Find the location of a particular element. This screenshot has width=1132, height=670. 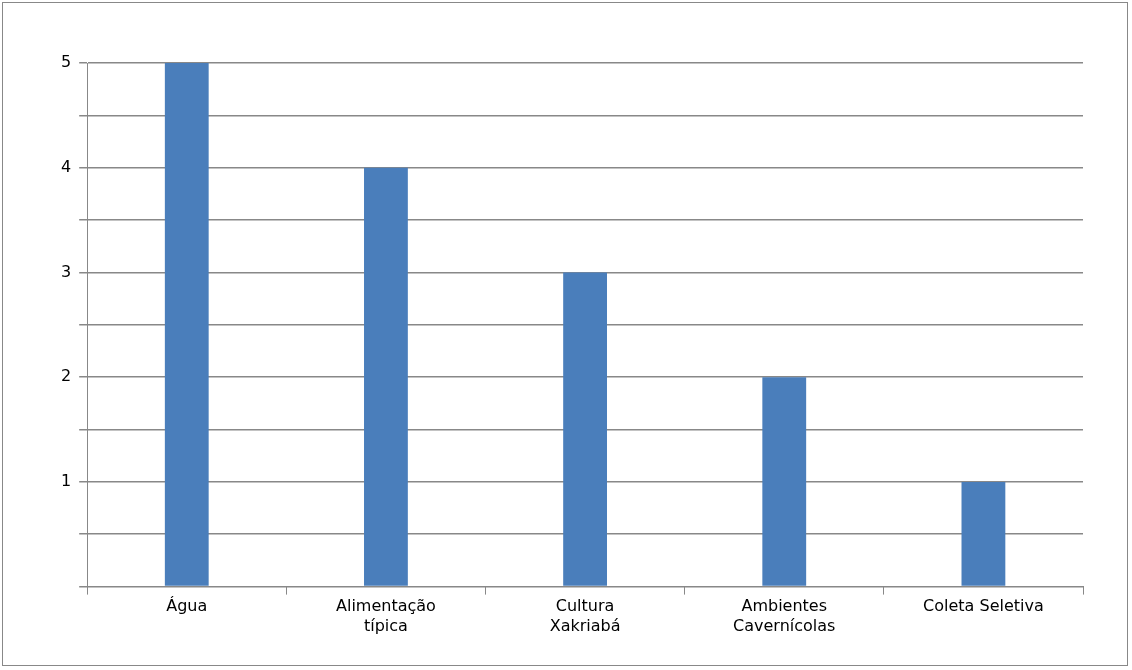

x-tick-label: Coleta Seletiva is located at coordinates (983, 606).